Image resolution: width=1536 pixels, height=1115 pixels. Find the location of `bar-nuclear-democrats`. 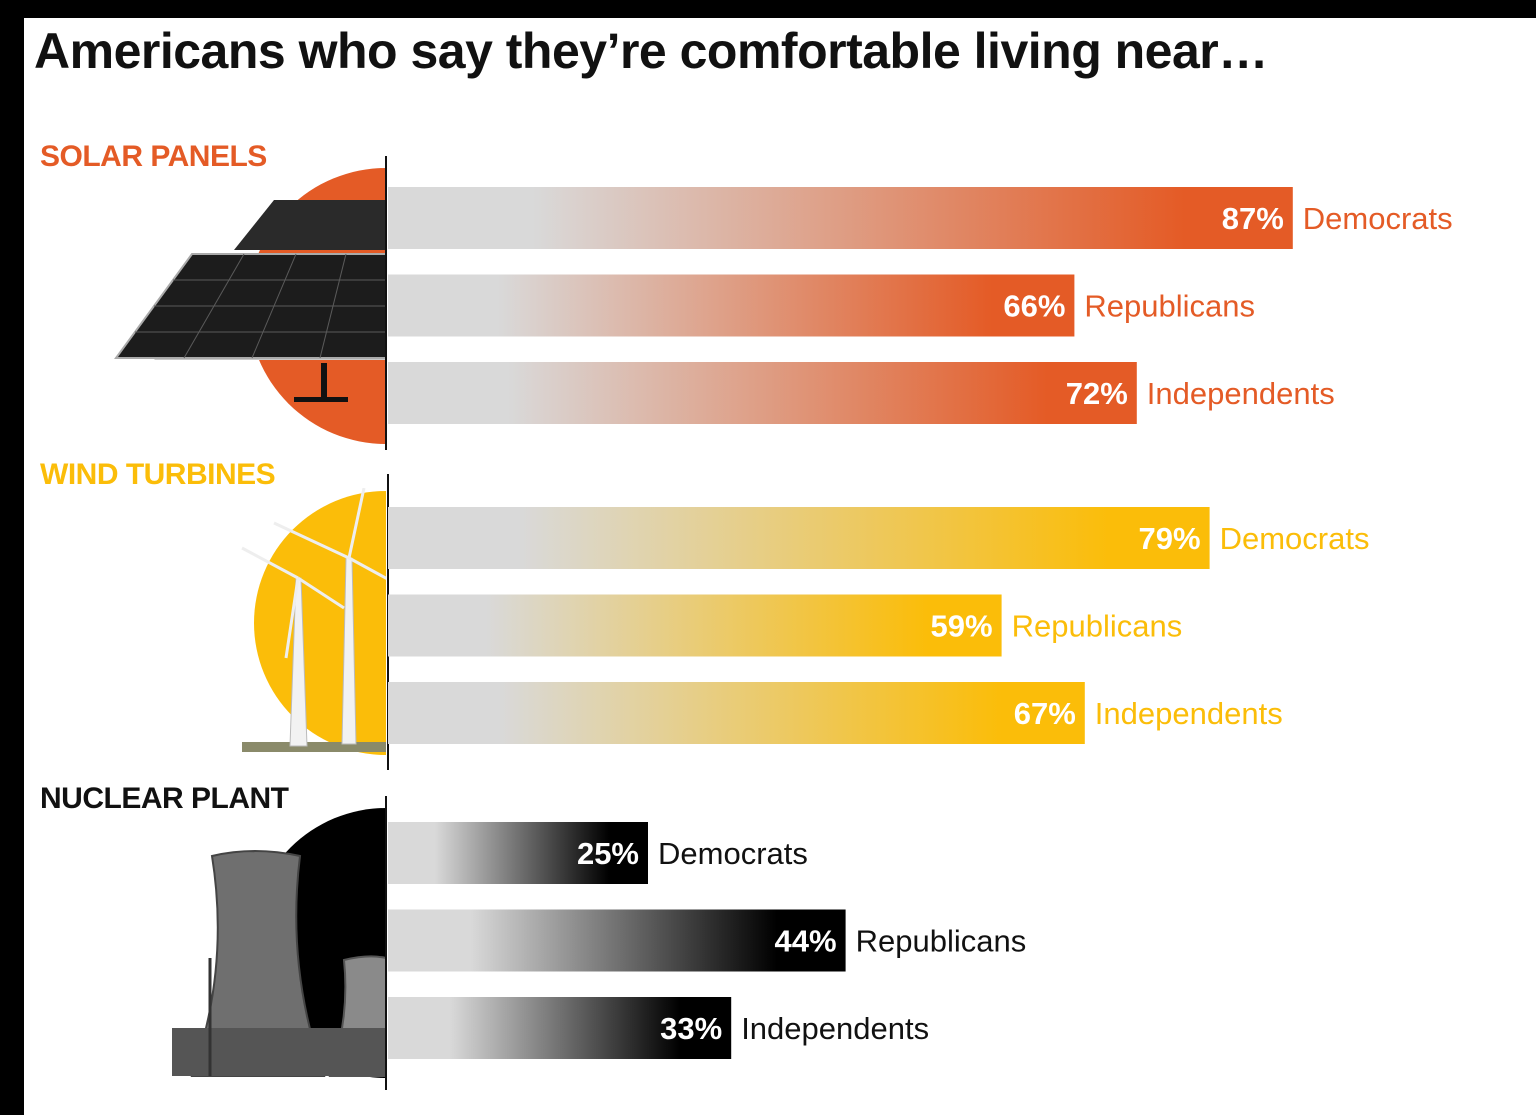

bar-nuclear-democrats is located at coordinates (518, 853).